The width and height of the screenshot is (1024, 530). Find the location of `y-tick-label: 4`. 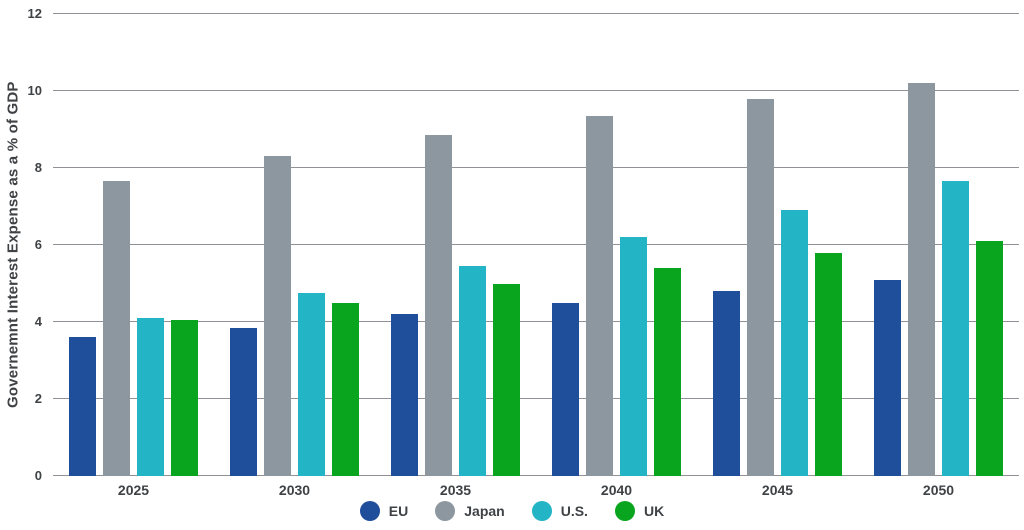

y-tick-label: 4 is located at coordinates (38, 321).